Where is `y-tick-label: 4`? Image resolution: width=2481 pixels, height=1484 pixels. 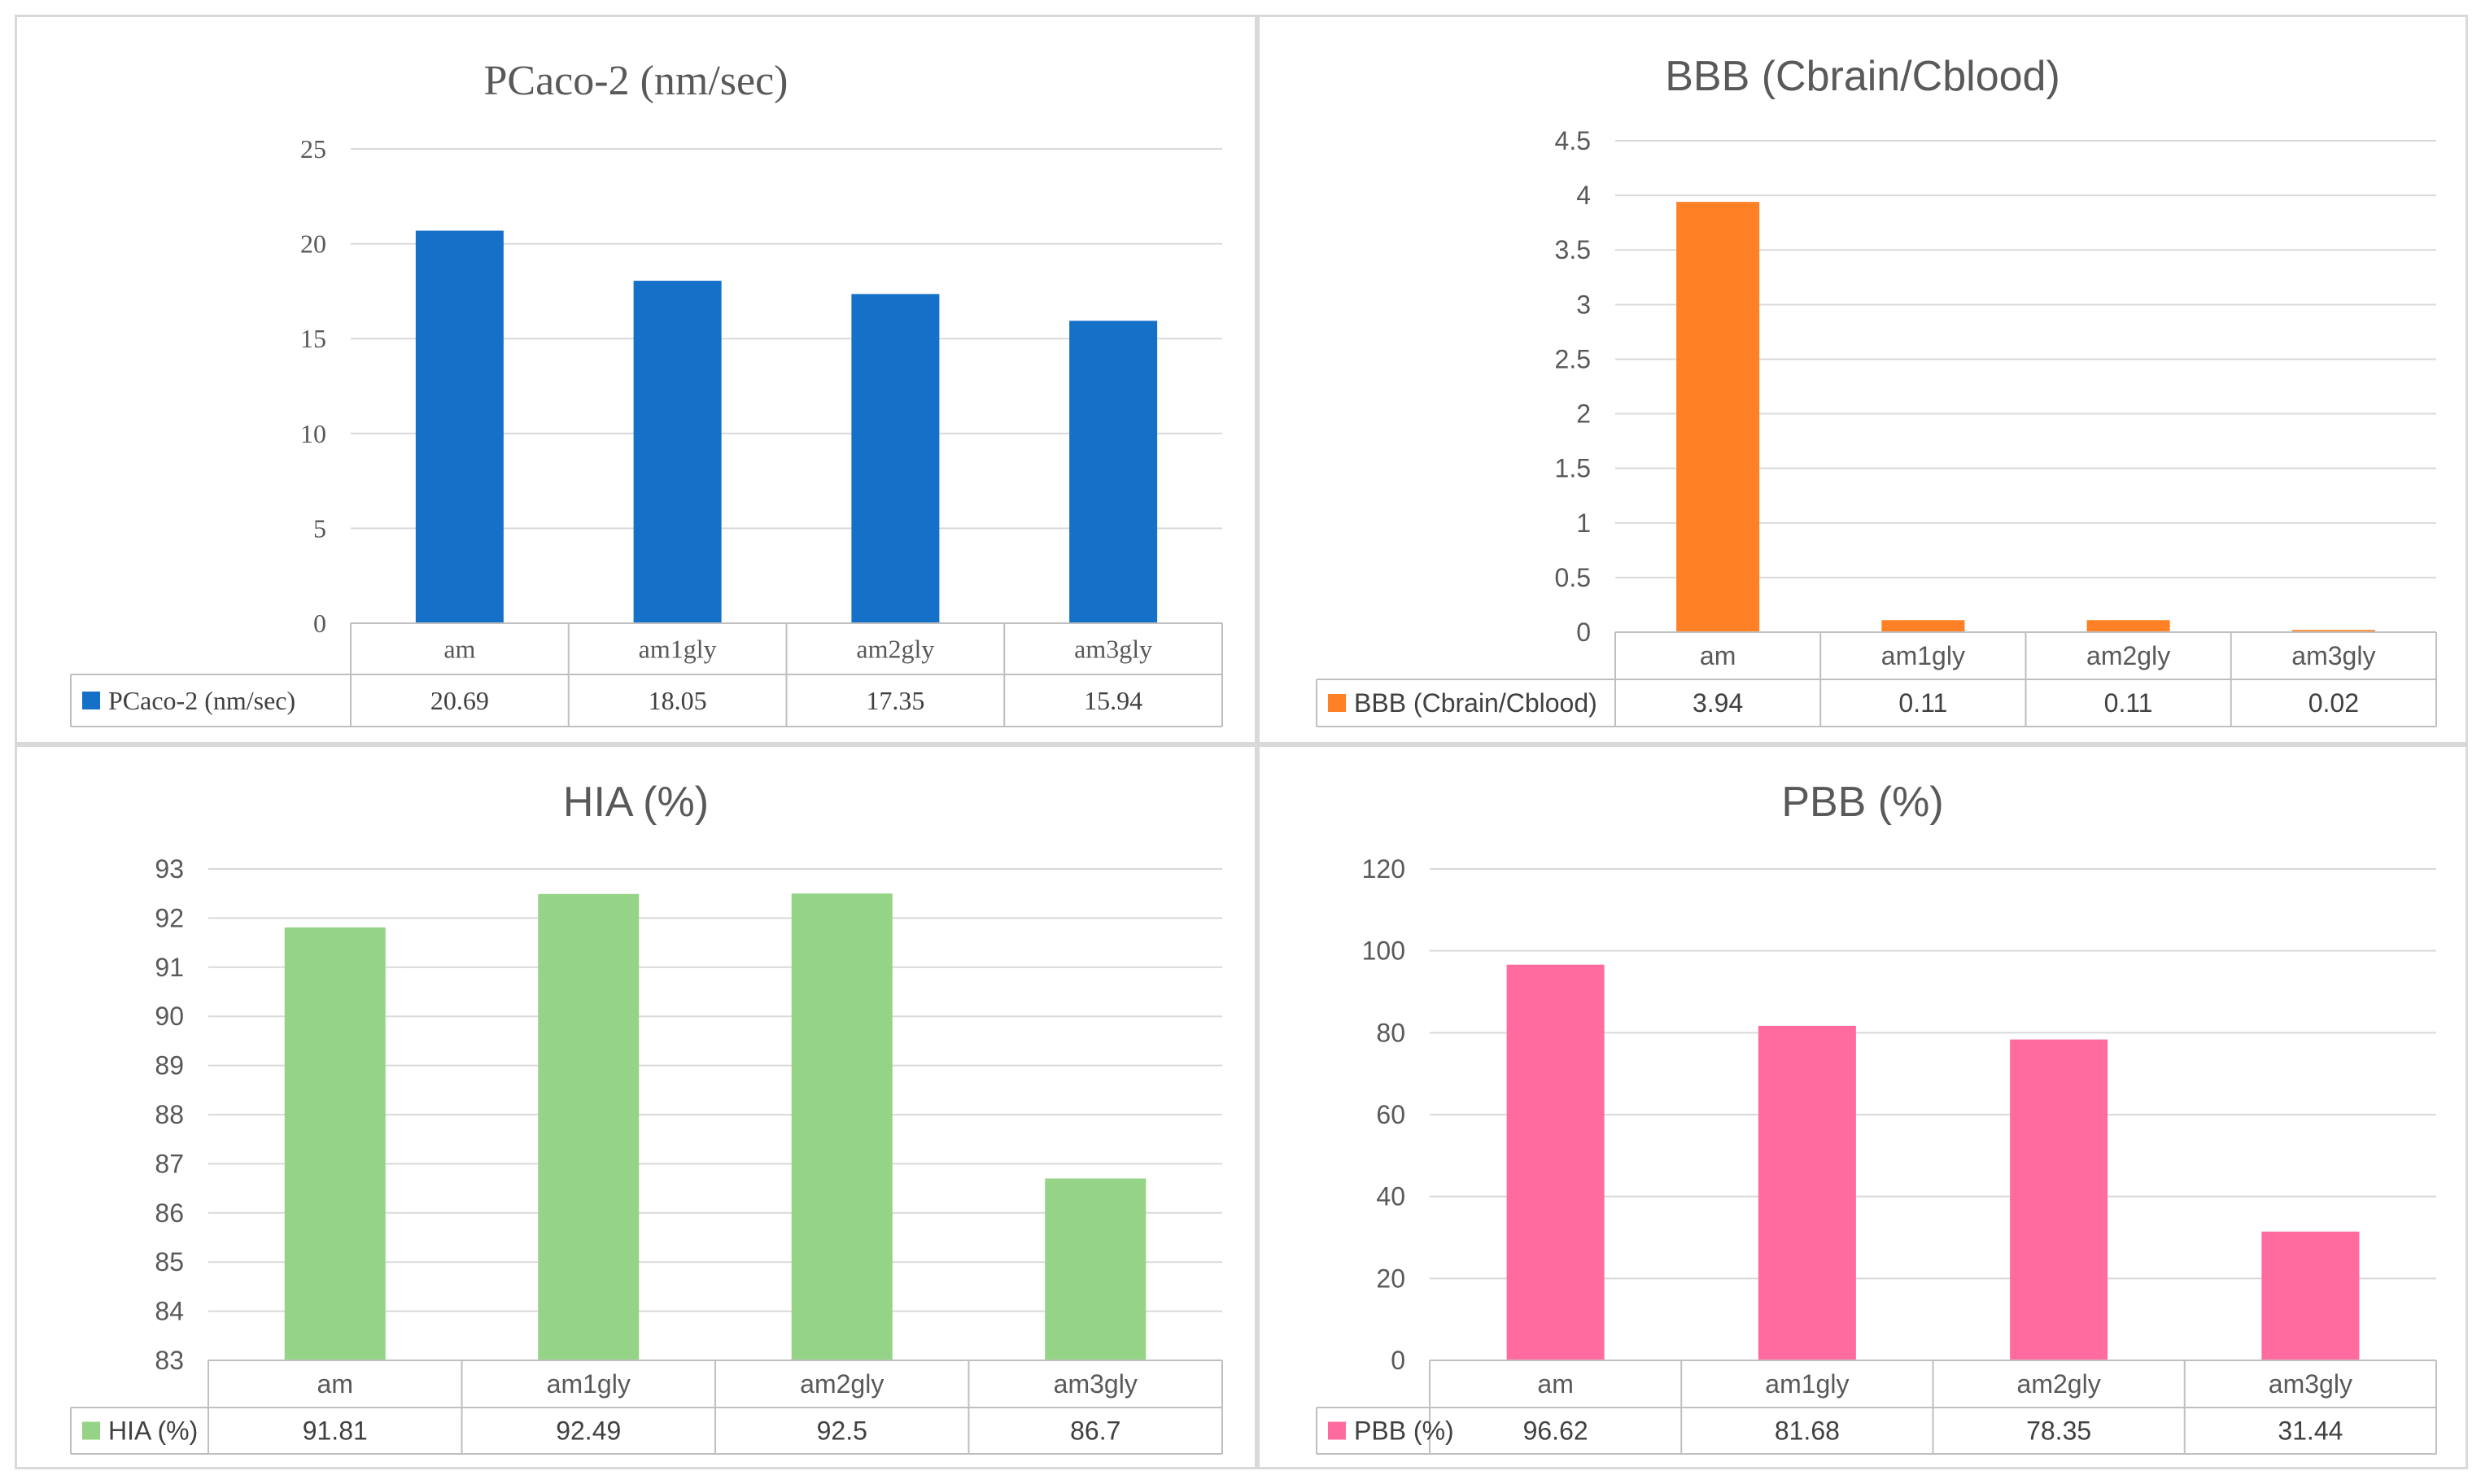 y-tick-label: 4 is located at coordinates (1583, 196).